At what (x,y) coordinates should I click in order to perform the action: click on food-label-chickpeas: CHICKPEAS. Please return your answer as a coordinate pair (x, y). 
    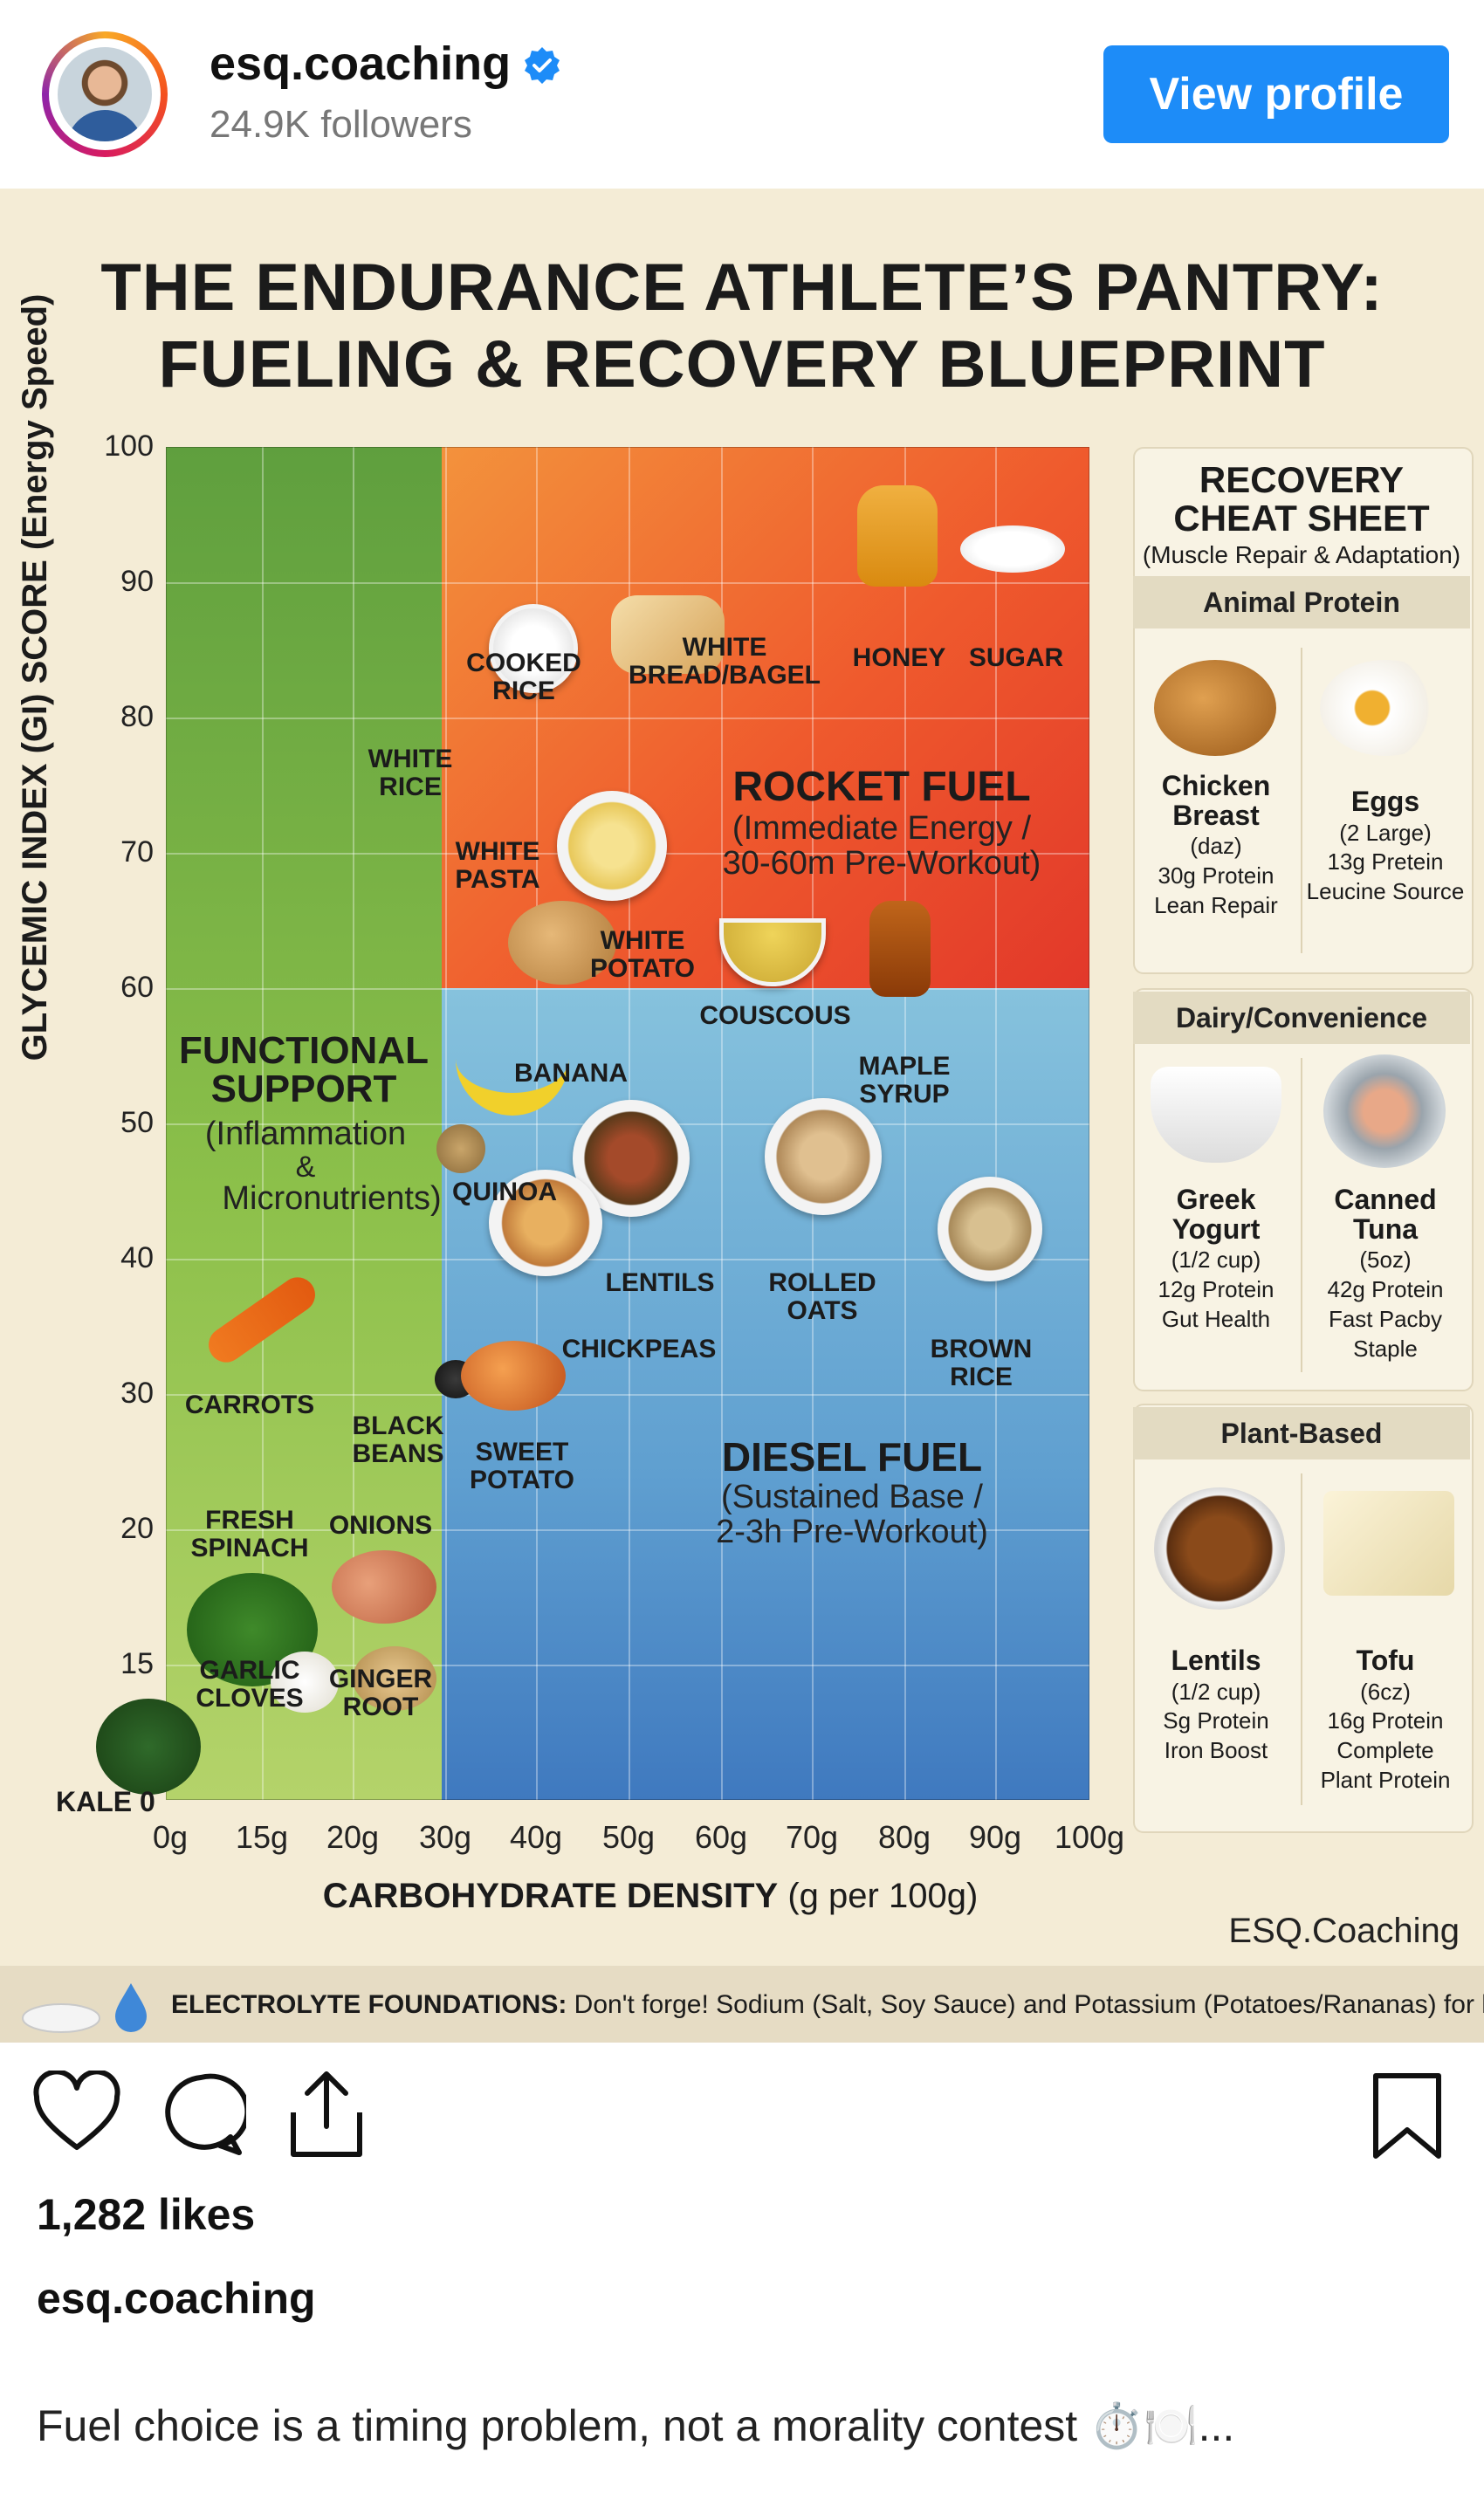
    Looking at the image, I should click on (639, 1349).